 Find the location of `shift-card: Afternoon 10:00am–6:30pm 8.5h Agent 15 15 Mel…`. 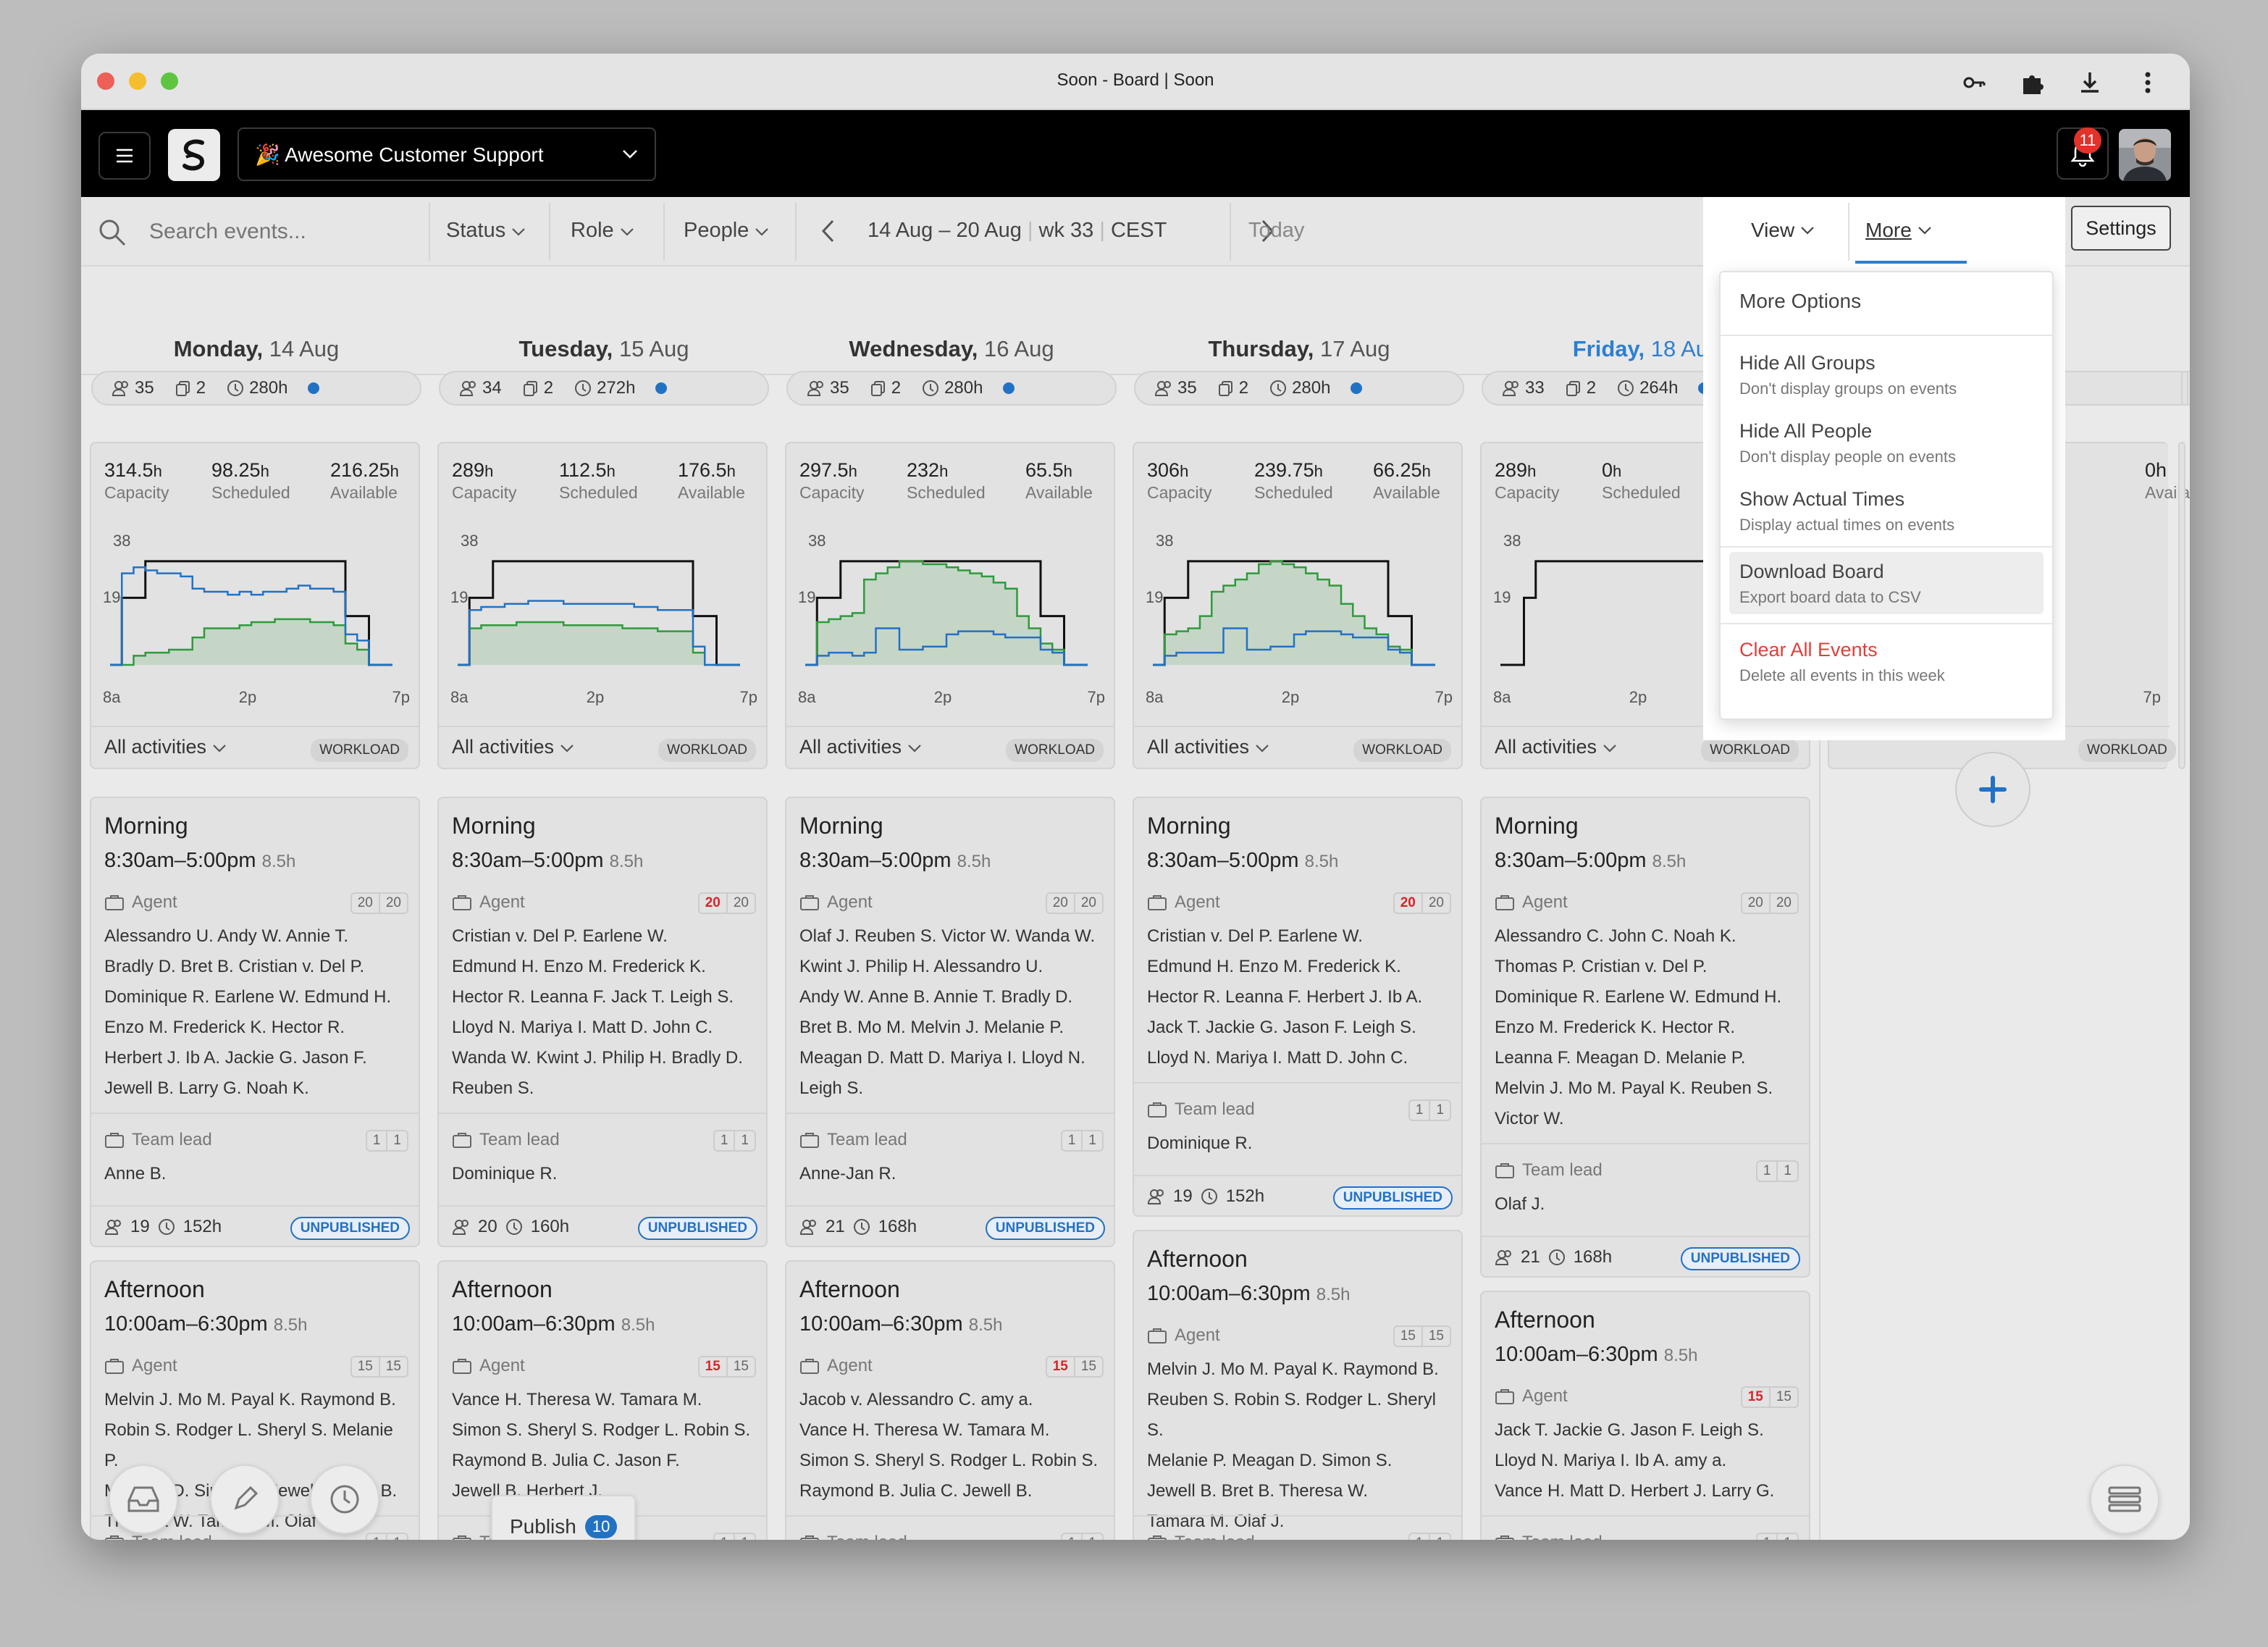

shift-card: Afternoon 10:00am–6:30pm 8.5h Agent 15 15 Mel… is located at coordinates (1298, 1385).